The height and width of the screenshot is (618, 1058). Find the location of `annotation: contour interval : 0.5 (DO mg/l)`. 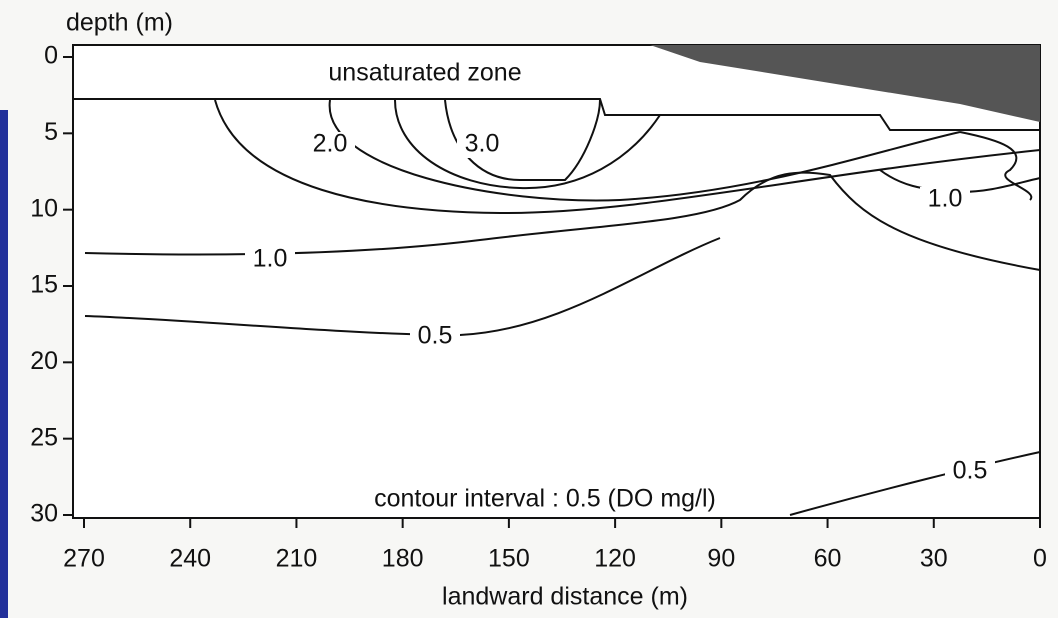

annotation: contour interval : 0.5 (DO mg/l) is located at coordinates (545, 499).